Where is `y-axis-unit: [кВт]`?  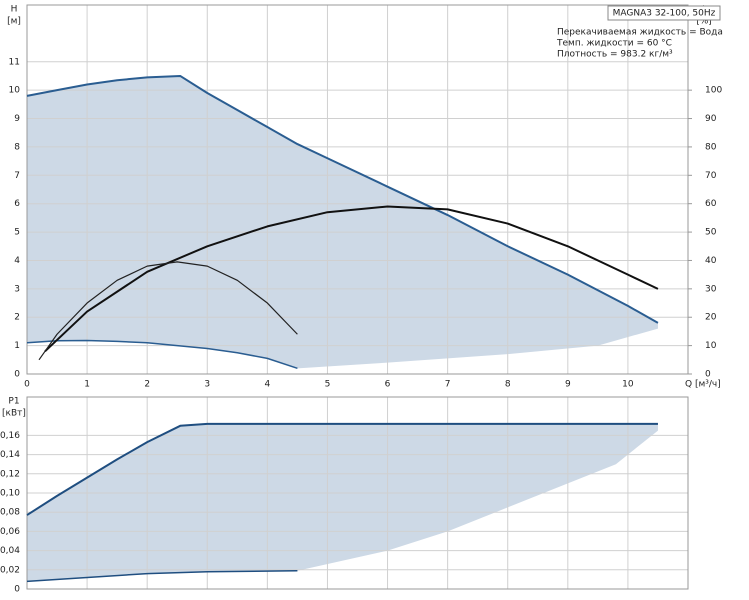
y-axis-unit: [кВт] is located at coordinates (14, 414).